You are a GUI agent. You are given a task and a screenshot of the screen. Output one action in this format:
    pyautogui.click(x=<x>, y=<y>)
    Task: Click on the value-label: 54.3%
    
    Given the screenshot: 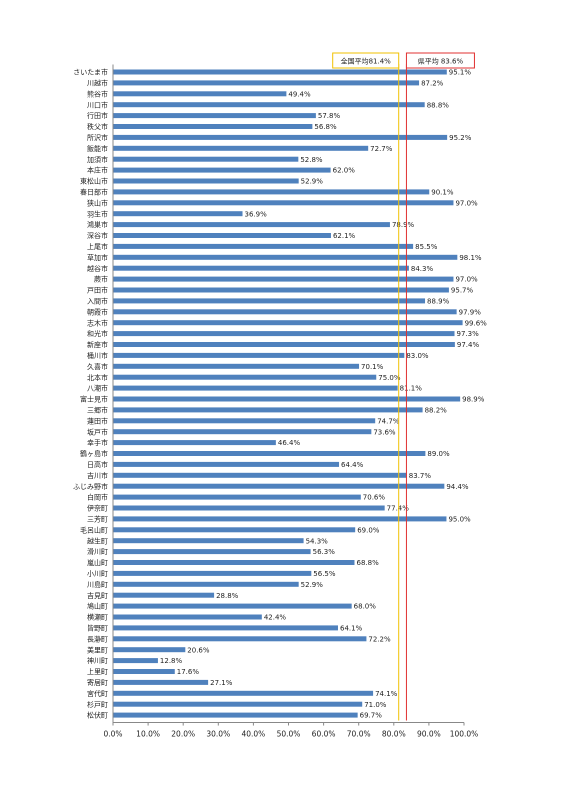 What is the action you would take?
    pyautogui.click(x=317, y=541)
    